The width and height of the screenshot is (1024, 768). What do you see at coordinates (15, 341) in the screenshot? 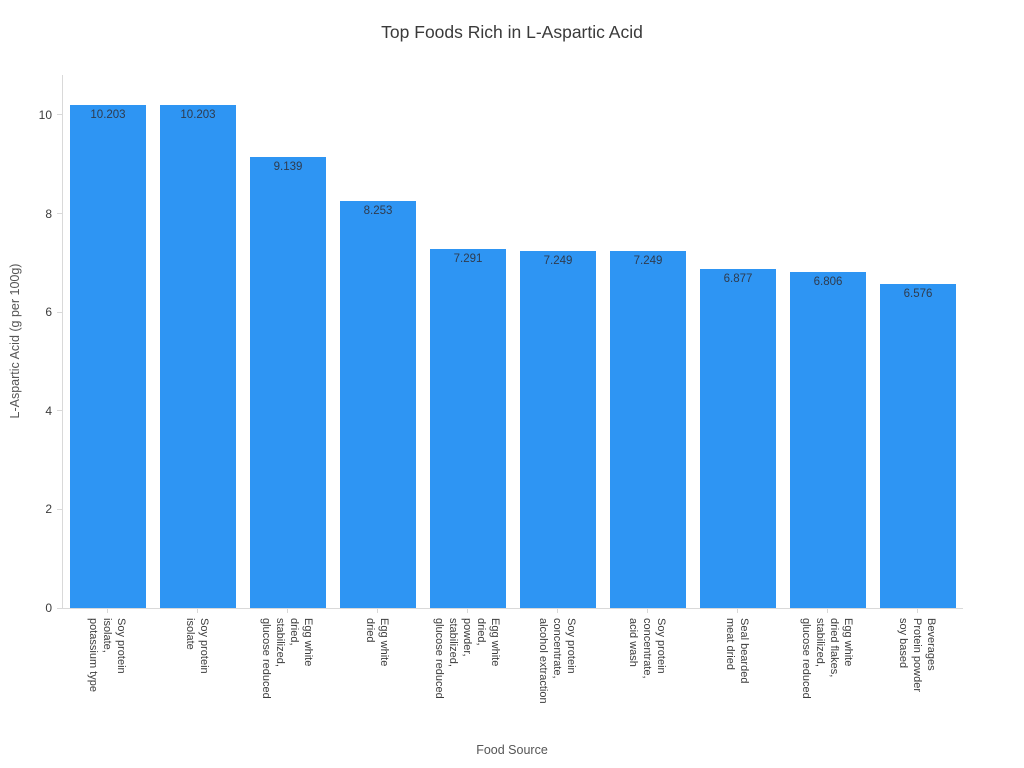
I see `y-axis-title: L-Aspartic Acid (g per 100g)` at bounding box center [15, 341].